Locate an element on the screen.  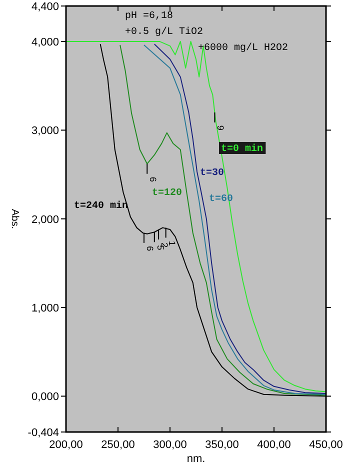
y-tick-label: 0,000 is located at coordinates (45, 397).